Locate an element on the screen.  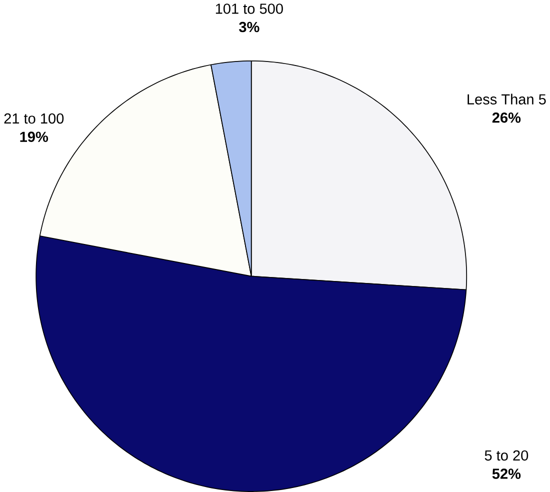
data-label: 19% is located at coordinates (34, 137).